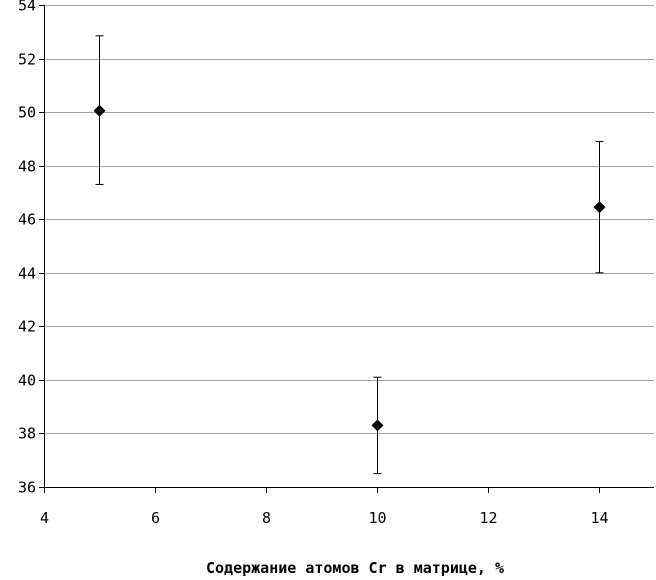 This screenshot has width=656, height=580. What do you see at coordinates (27, 434) in the screenshot?
I see `y-tick-label: 38` at bounding box center [27, 434].